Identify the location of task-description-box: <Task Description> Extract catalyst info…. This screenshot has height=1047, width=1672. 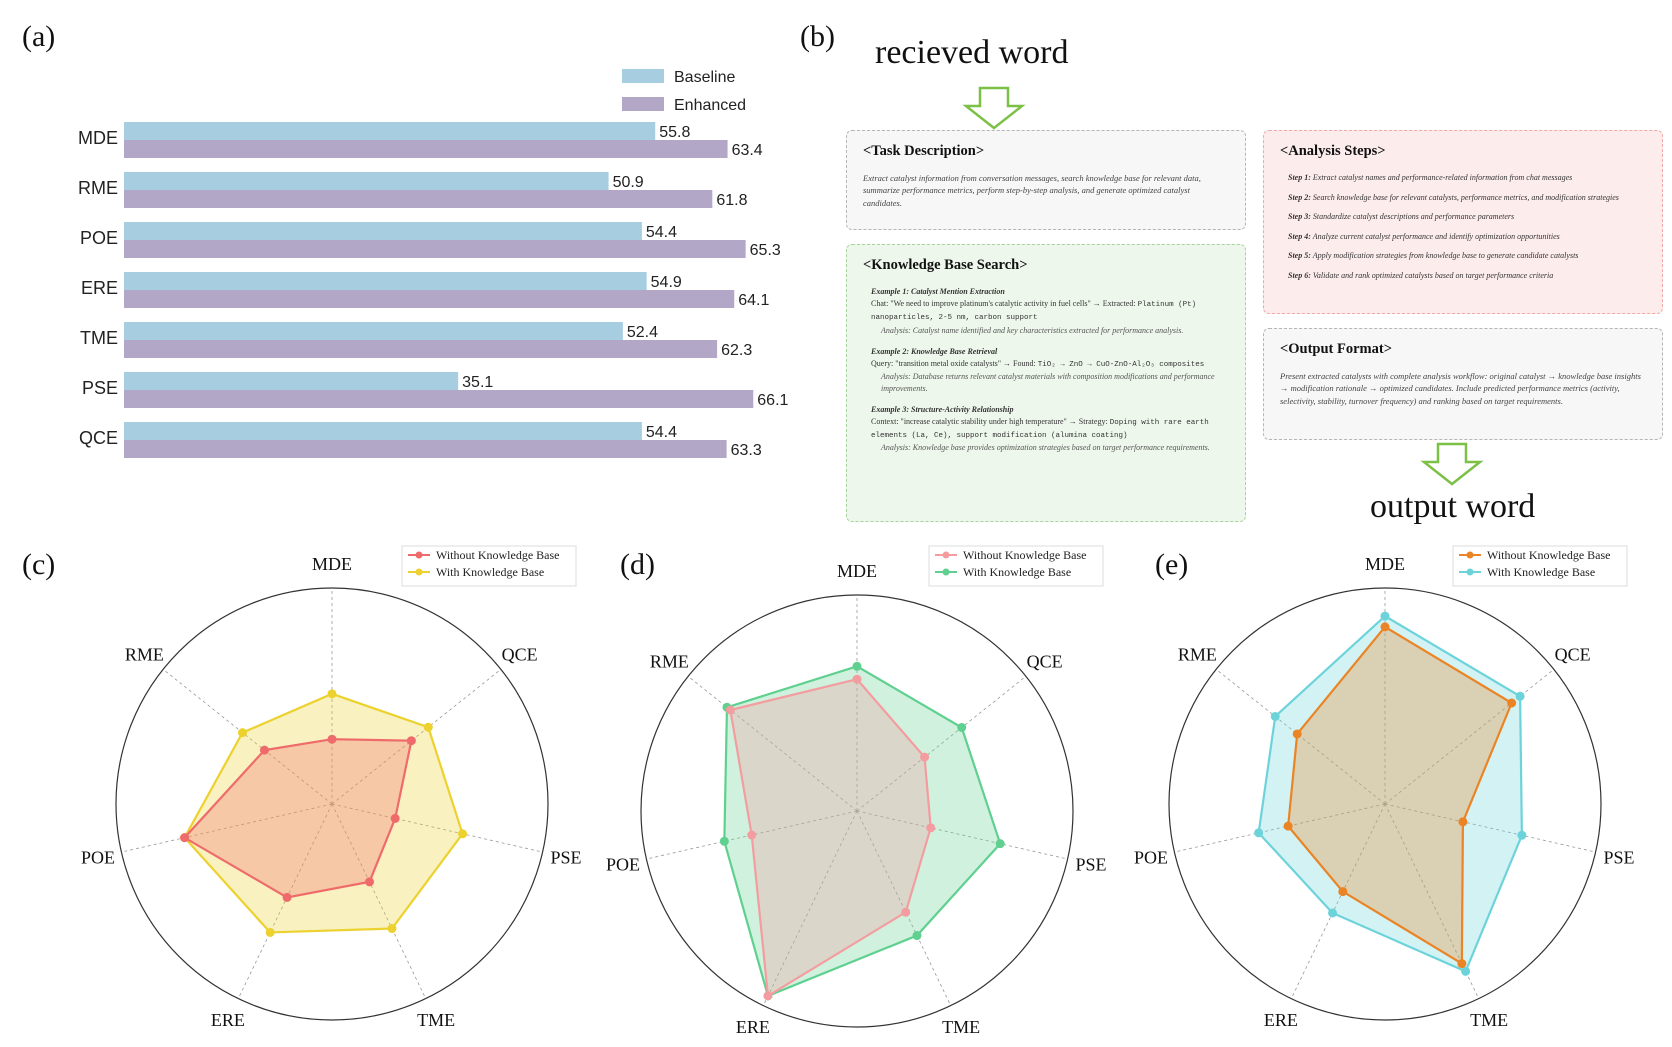
(1046, 180).